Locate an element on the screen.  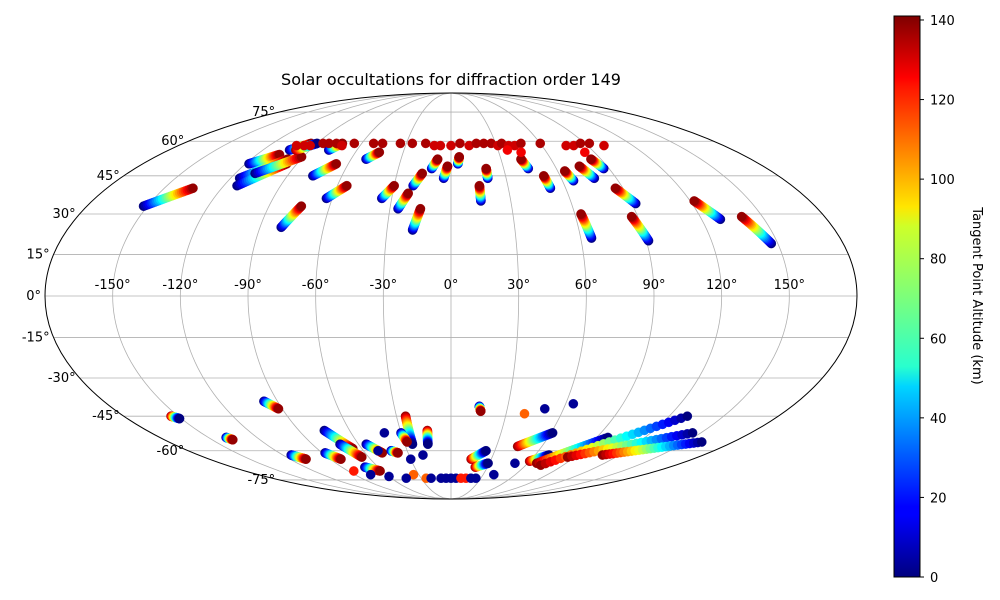
colorbar-tick-label: 60 is located at coordinates (938, 339).